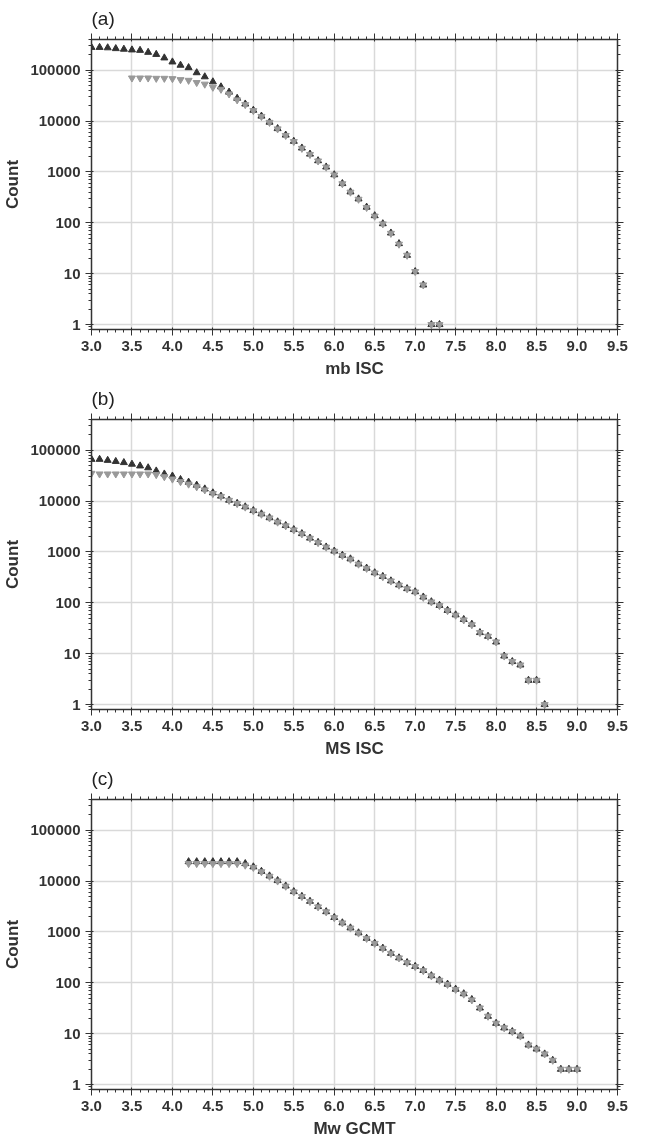 The width and height of the screenshot is (647, 1141). I want to click on chart-title: (c), so click(102, 778).